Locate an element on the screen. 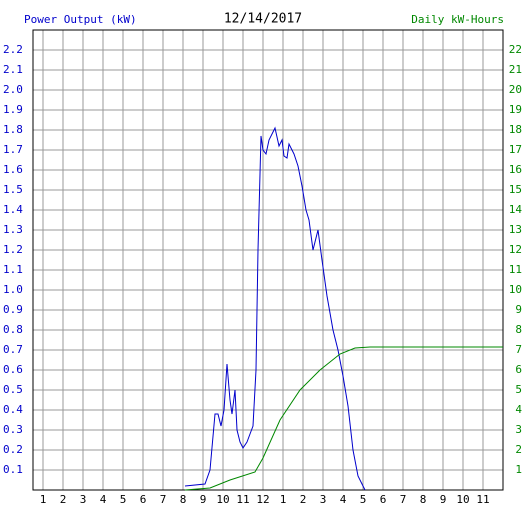  y2-tick-label: 16 is located at coordinates (515, 169).